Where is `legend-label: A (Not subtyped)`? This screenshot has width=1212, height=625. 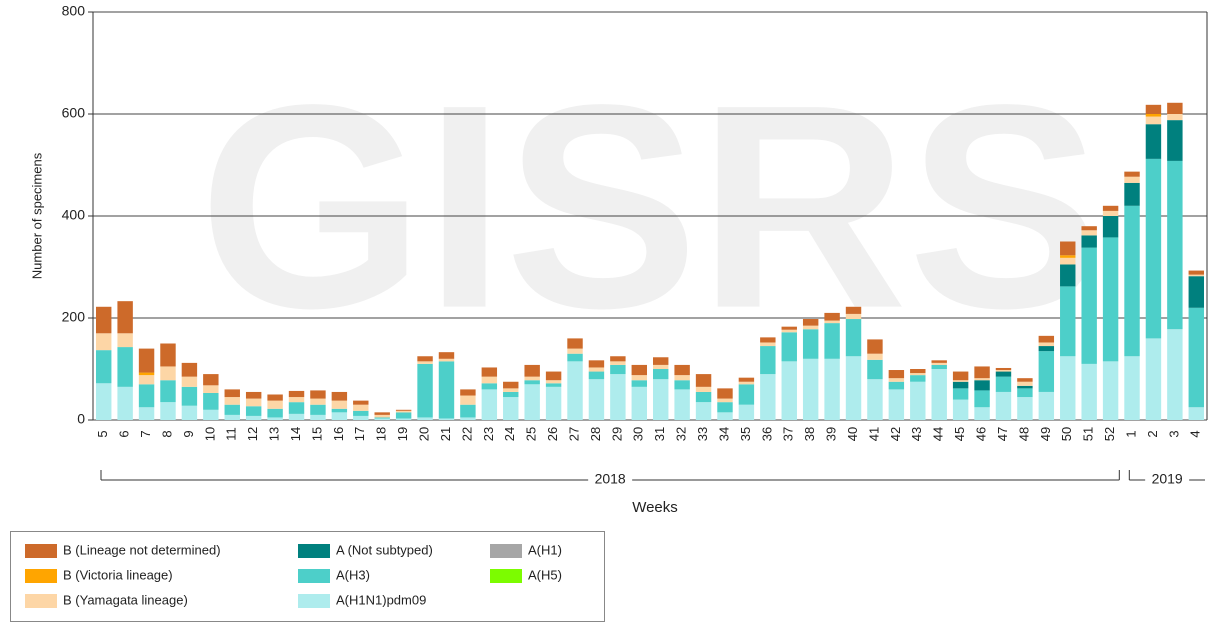
legend-label: A (Not subtyped) is located at coordinates (384, 549).